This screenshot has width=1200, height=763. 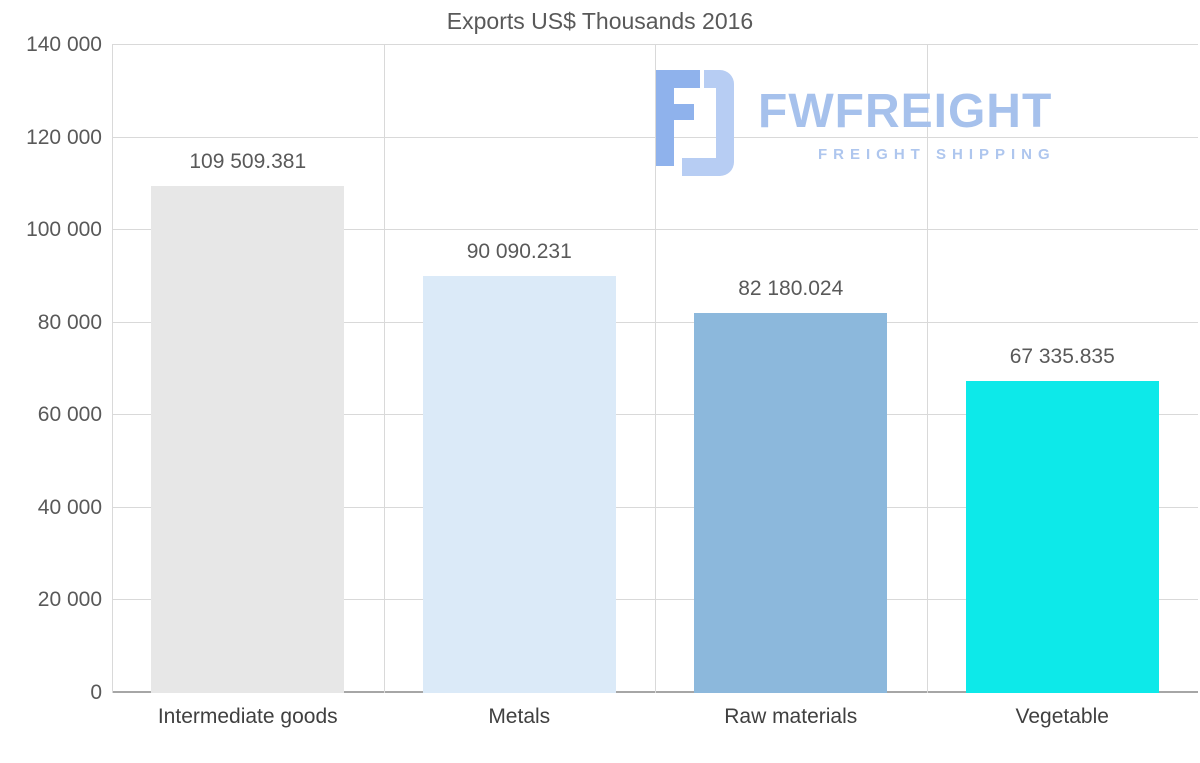 What do you see at coordinates (791, 716) in the screenshot?
I see `x-category-label: Raw materials` at bounding box center [791, 716].